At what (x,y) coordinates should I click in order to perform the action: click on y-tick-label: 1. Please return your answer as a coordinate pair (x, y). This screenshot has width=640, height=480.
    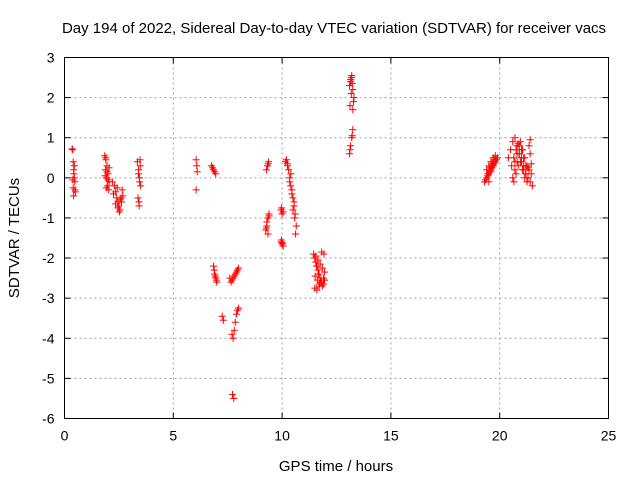
    Looking at the image, I should click on (51, 138).